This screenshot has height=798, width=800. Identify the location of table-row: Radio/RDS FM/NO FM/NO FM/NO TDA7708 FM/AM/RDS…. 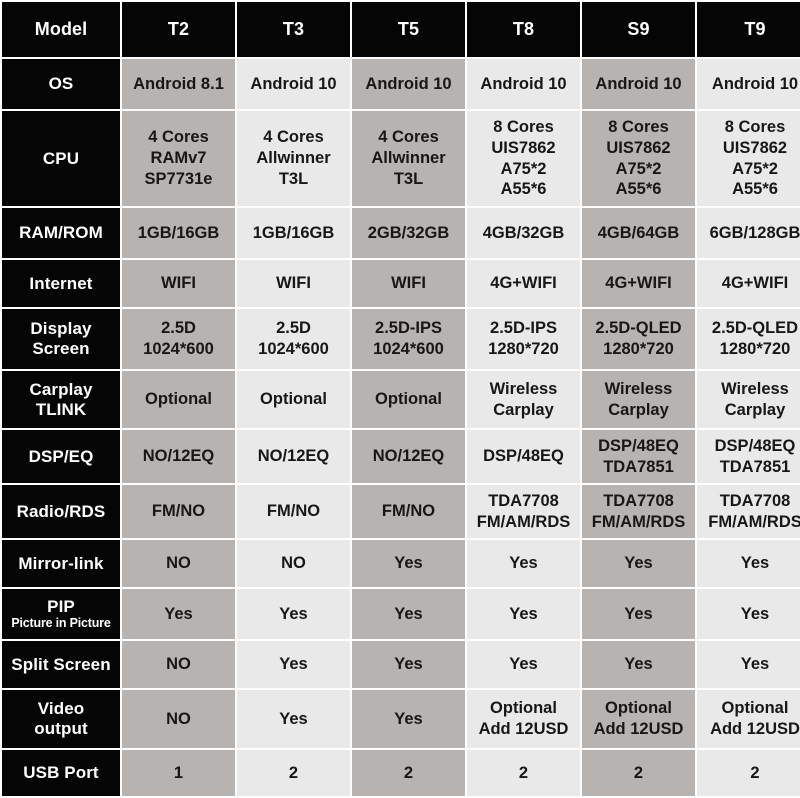
(401, 511).